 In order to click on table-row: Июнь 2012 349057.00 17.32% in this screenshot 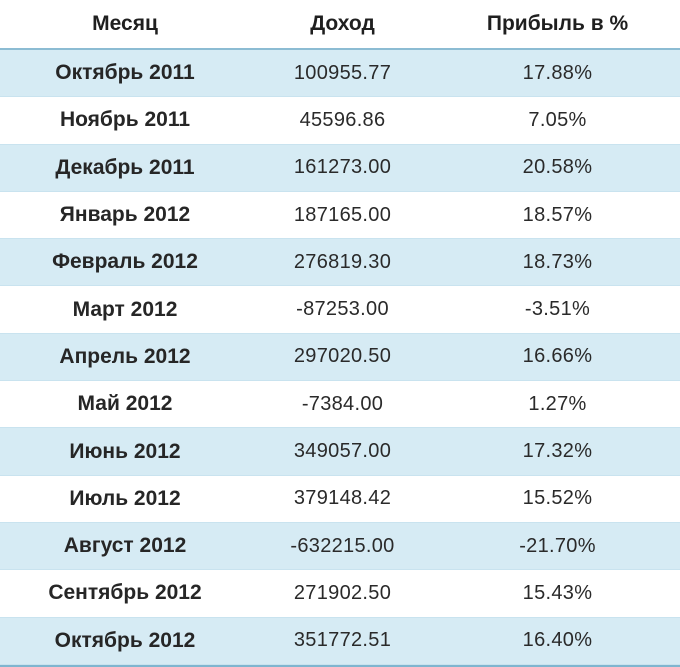, I will do `click(340, 452)`.